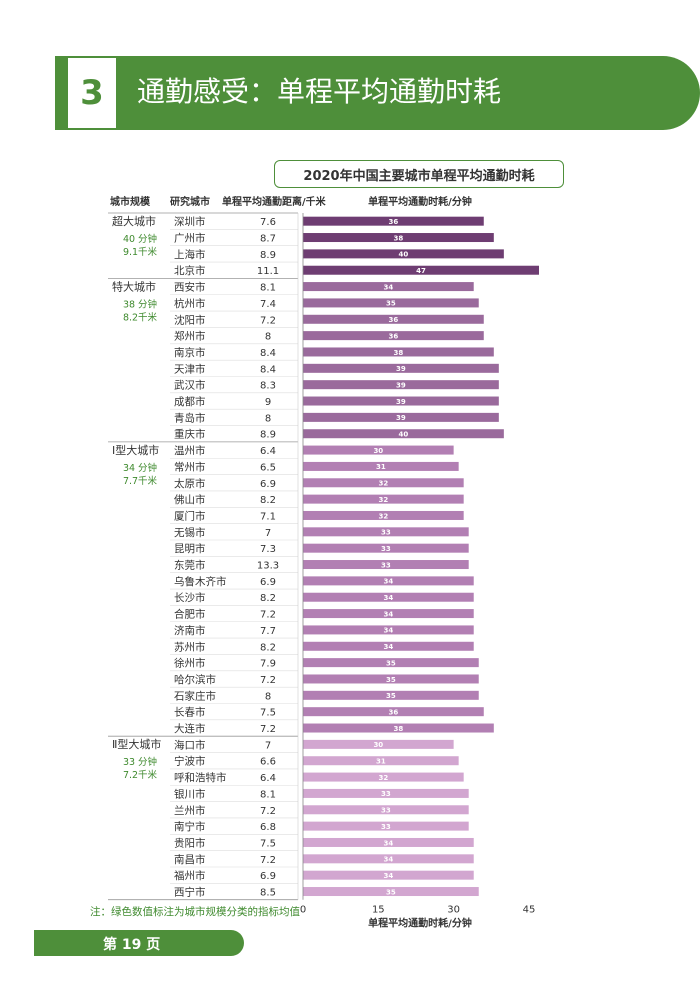  Describe the element at coordinates (190, 515) in the screenshot. I see `city-label: 厦门市` at that location.